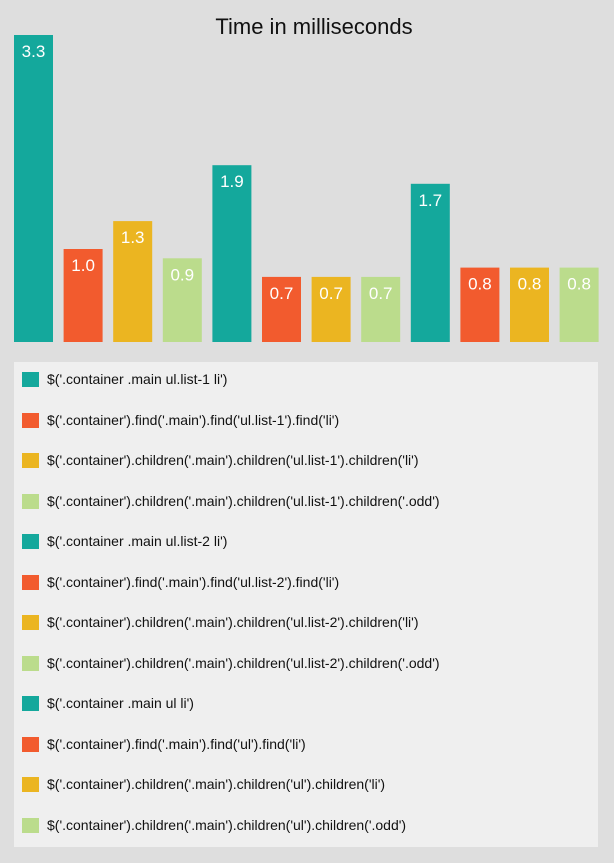 The width and height of the screenshot is (614, 863). Describe the element at coordinates (137, 541) in the screenshot. I see `legend-label: $('.container .main ul.list-2 li')` at that location.